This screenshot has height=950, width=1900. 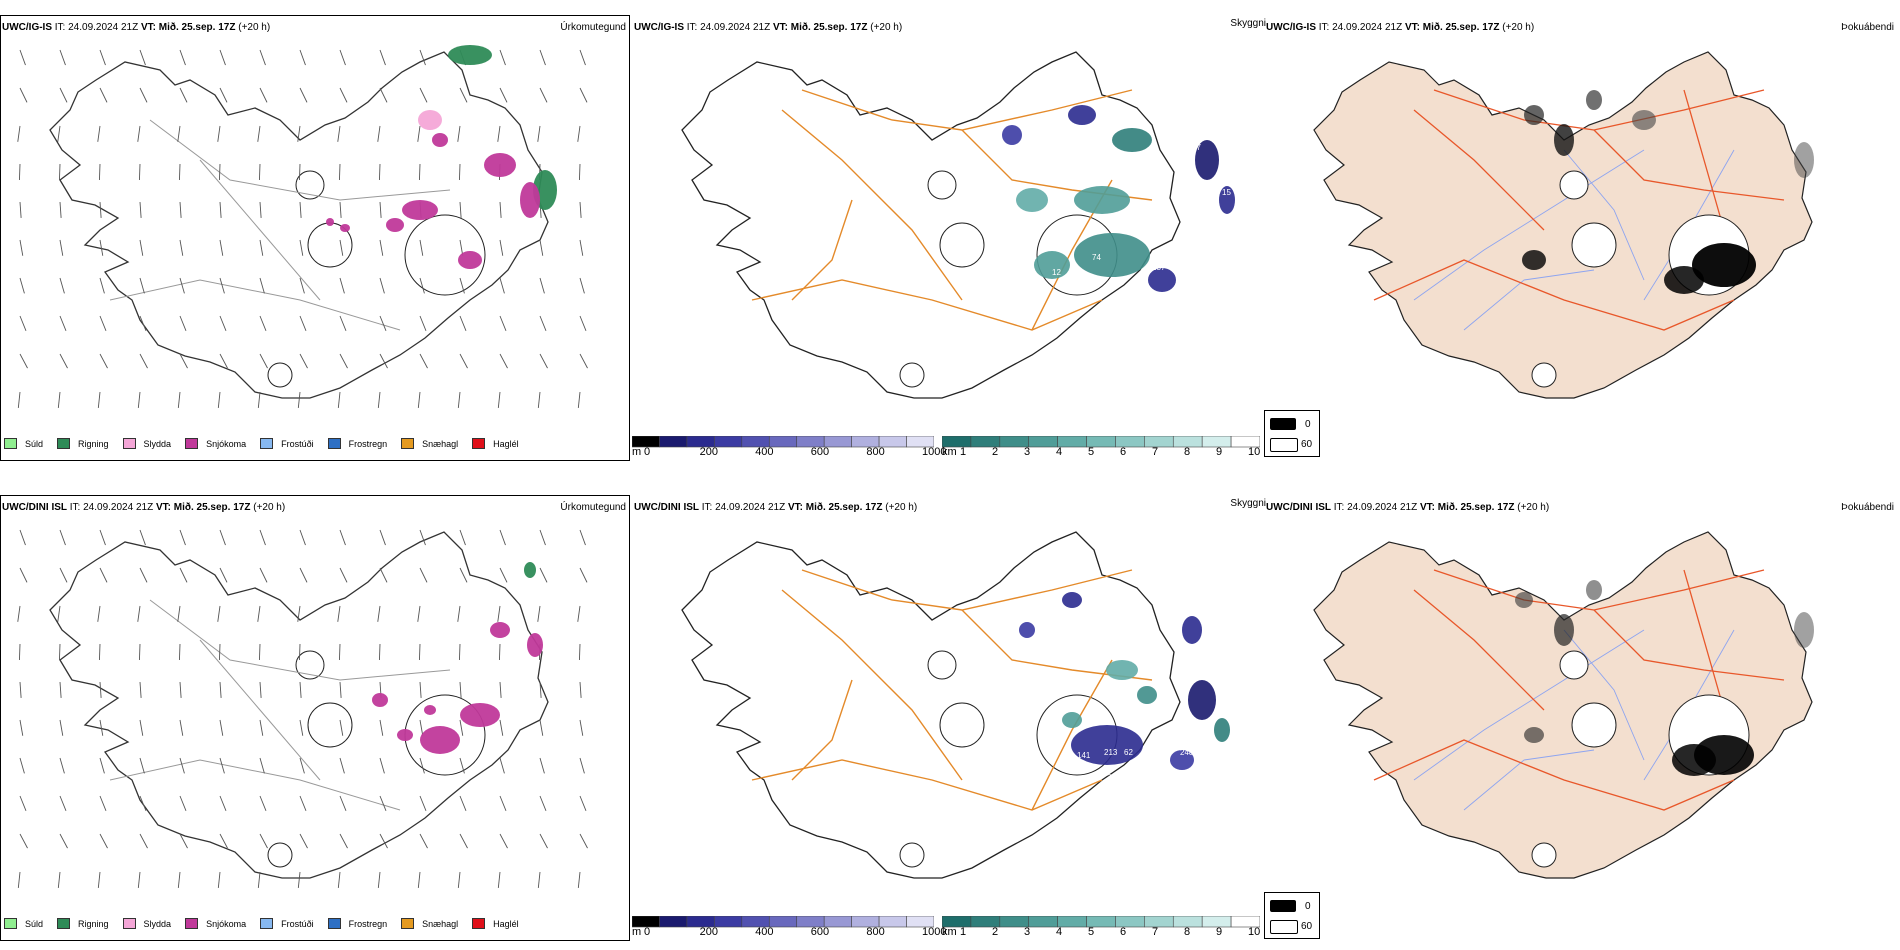 What do you see at coordinates (1226, 192) in the screenshot?
I see `map-number: 15` at bounding box center [1226, 192].